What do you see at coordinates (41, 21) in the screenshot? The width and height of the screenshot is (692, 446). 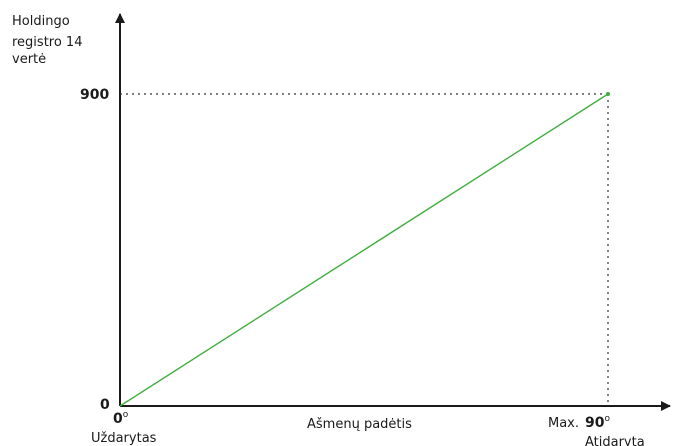 I see `y-axis-label-line-1: Holdingo` at bounding box center [41, 21].